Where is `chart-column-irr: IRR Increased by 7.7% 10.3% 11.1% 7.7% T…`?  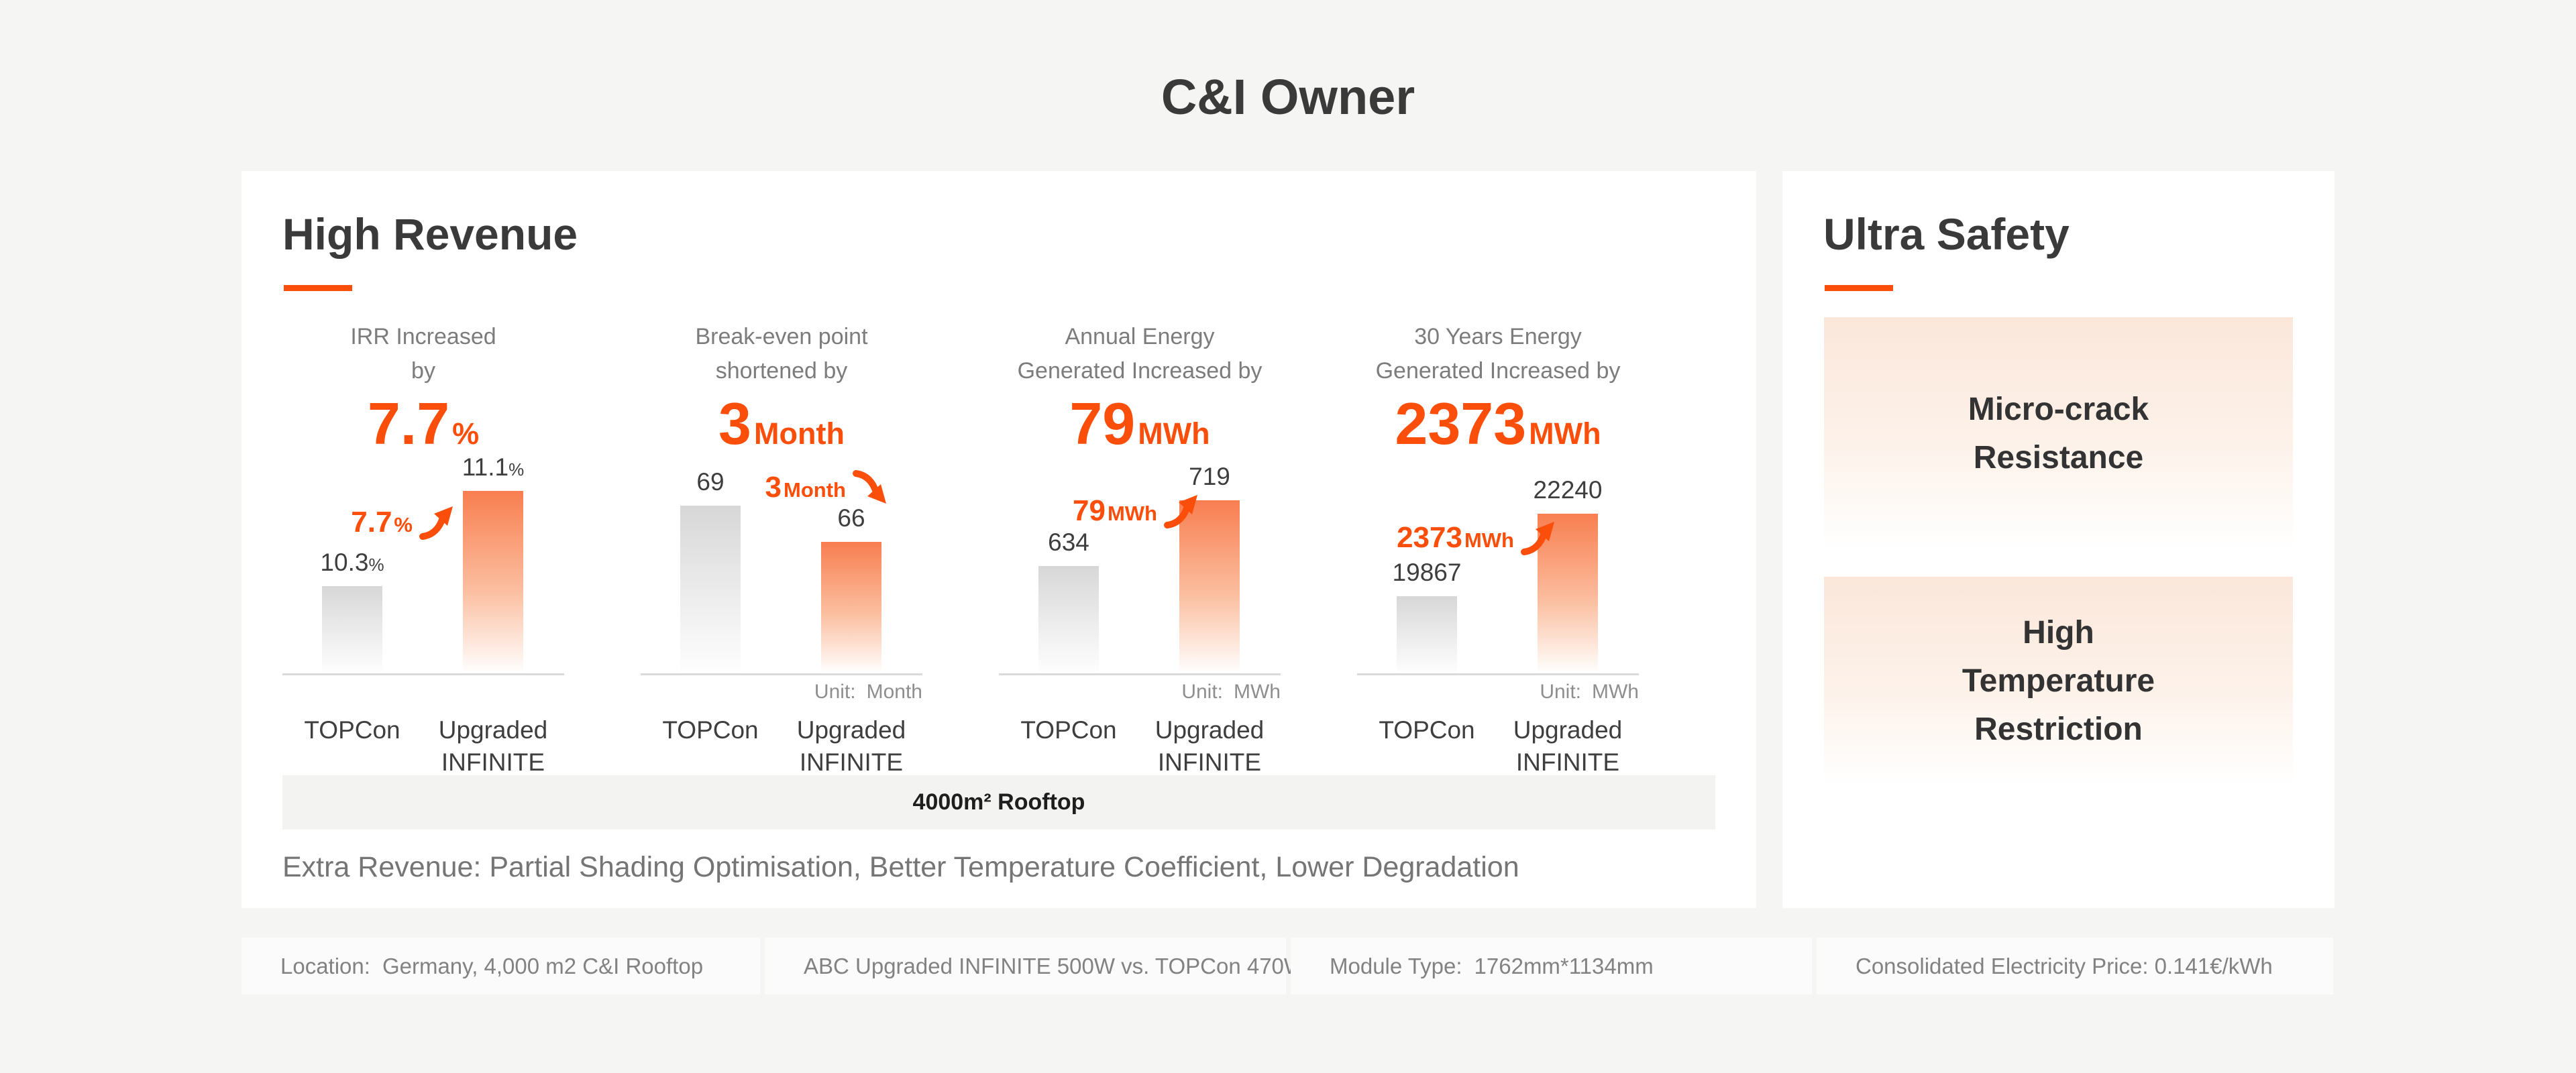
chart-column-irr: IRR Increased by 7.7% 10.3% 11.1% 7.7% T… is located at coordinates (461, 552).